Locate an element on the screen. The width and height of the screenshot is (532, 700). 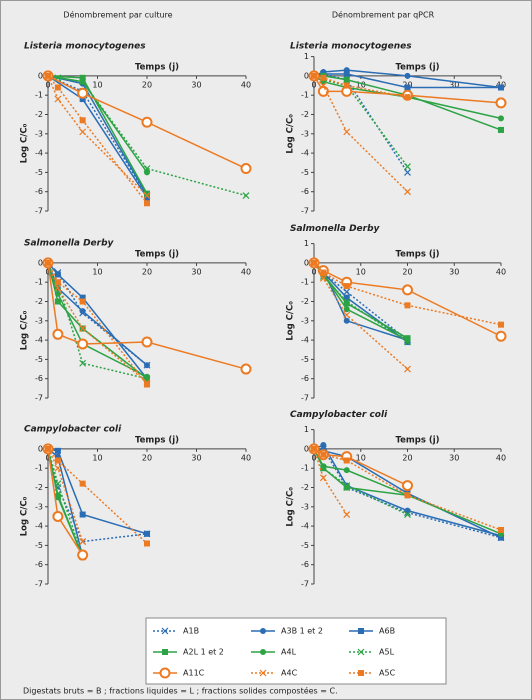
legend-label: A5C is located at coordinates (387, 673).